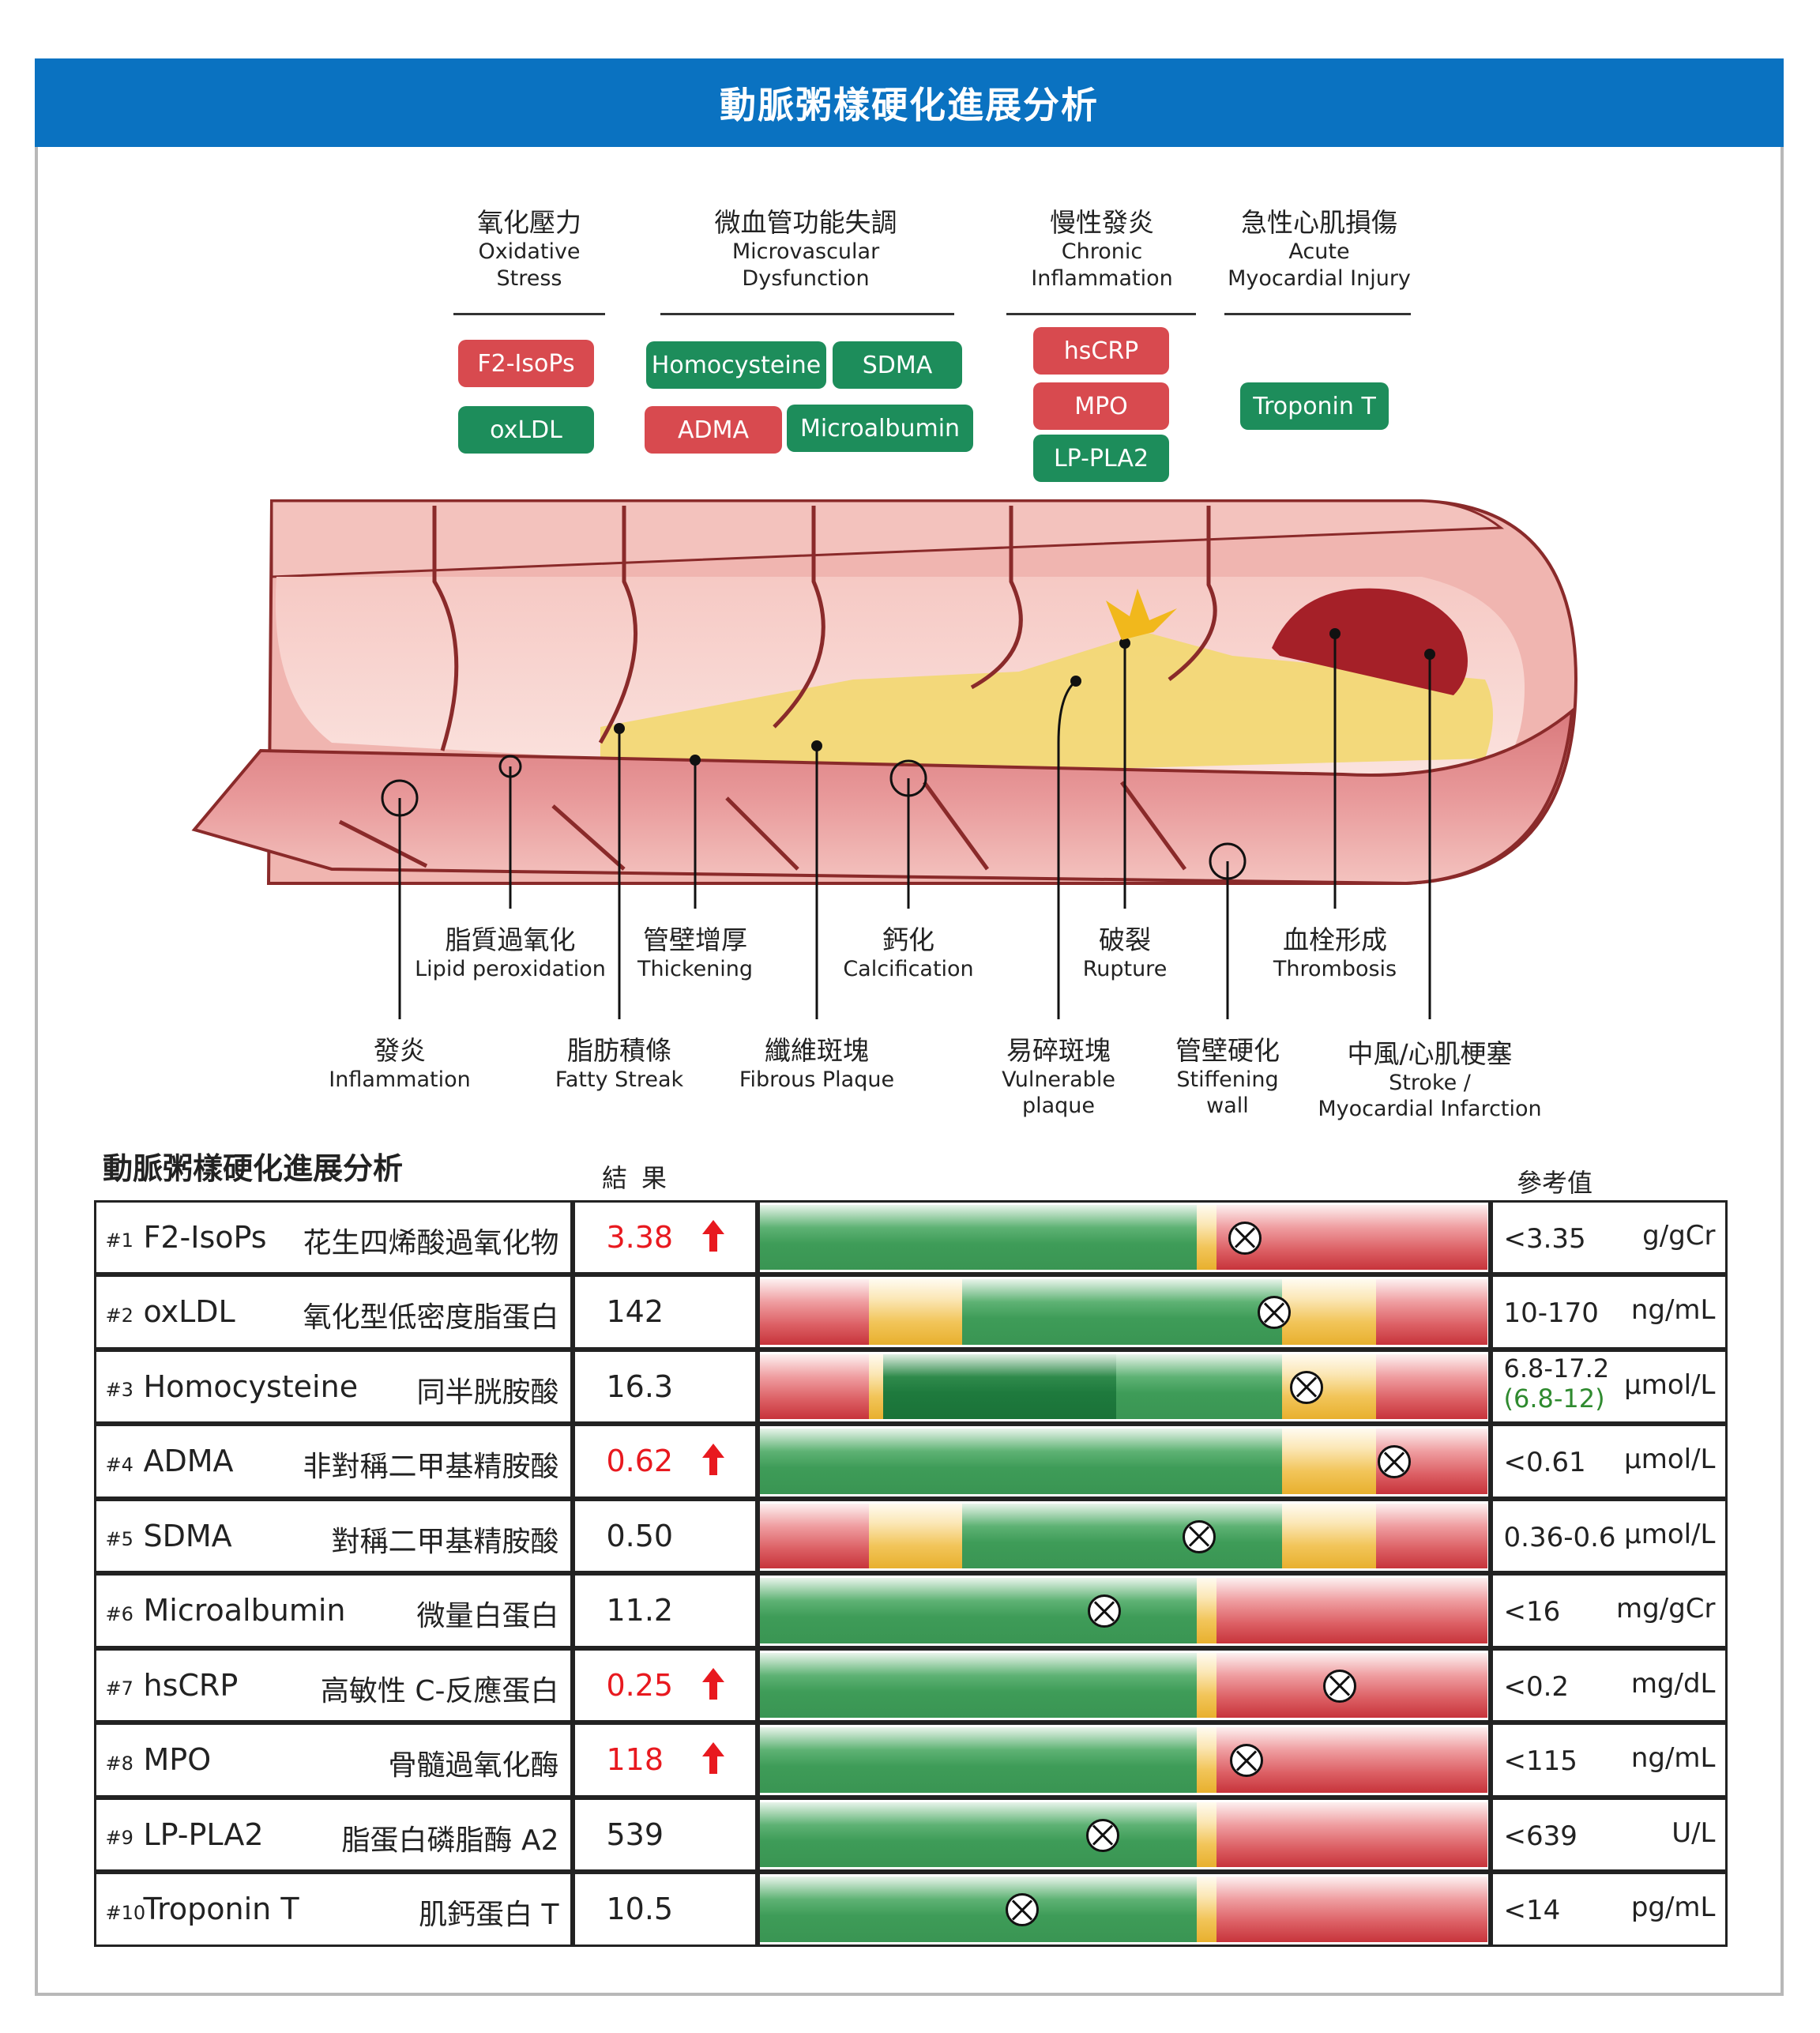  I want to click on label-zh: 血栓形成, so click(1334, 939).